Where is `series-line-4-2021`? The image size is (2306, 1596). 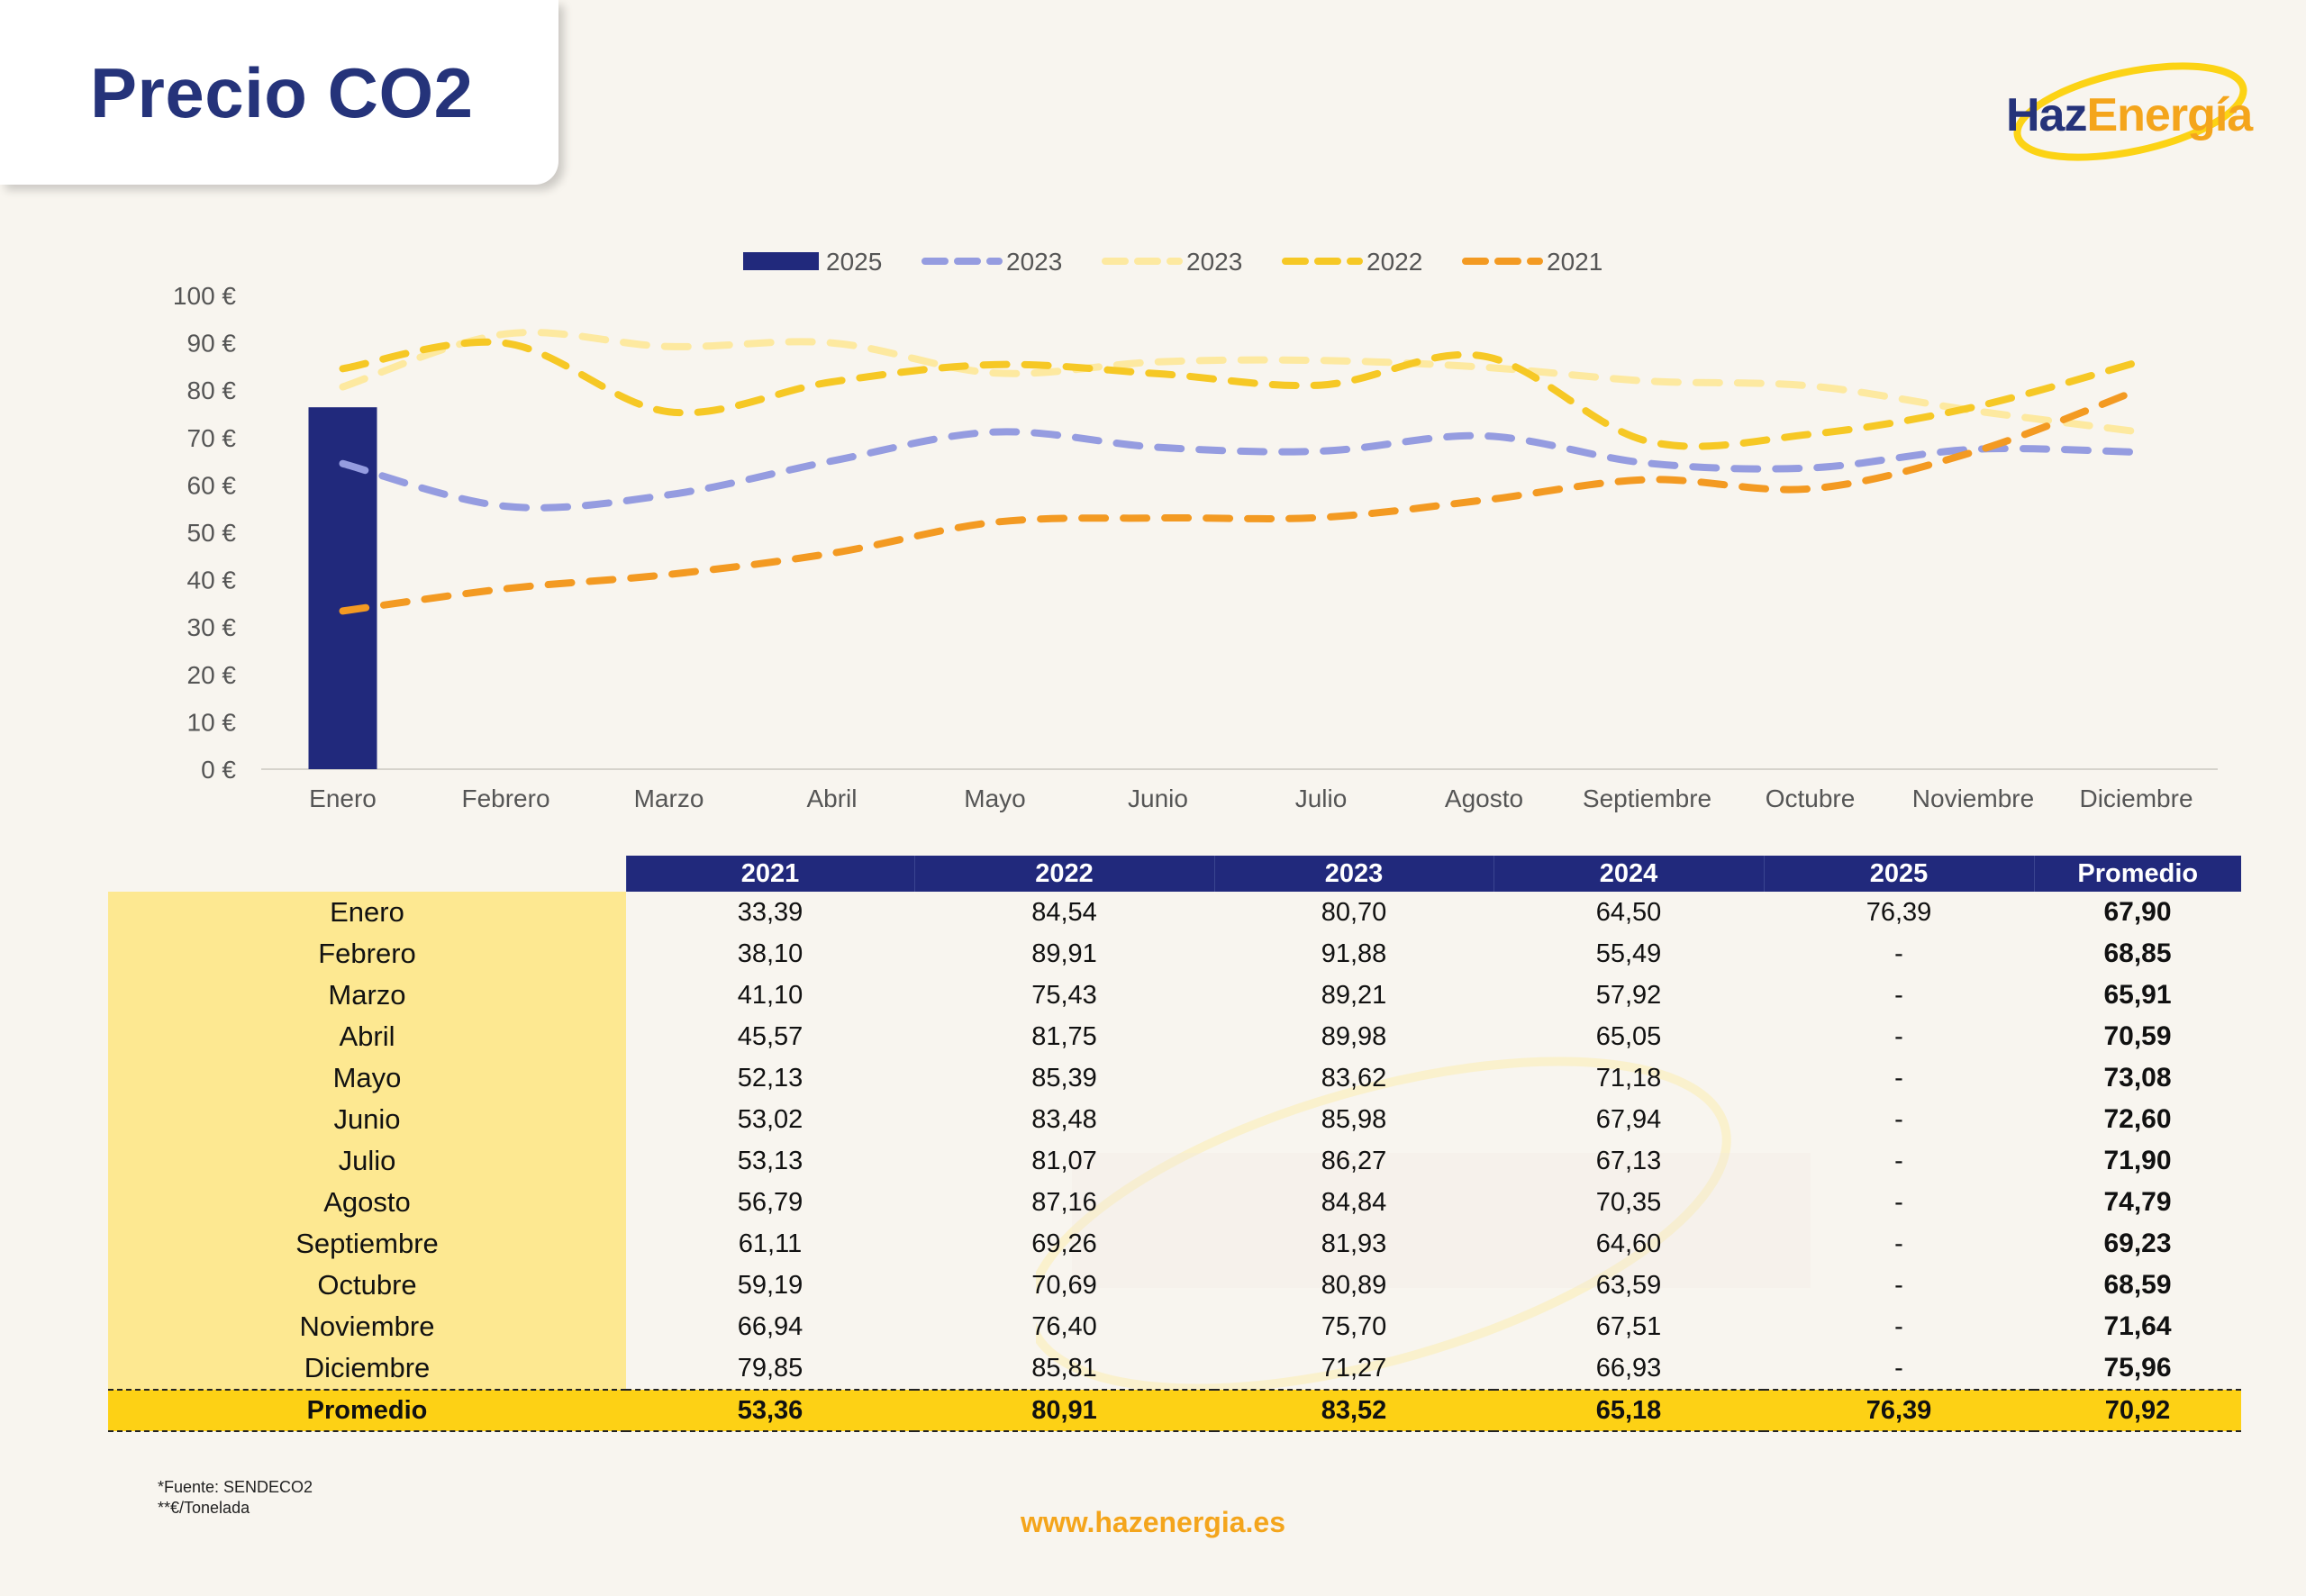
series-line-4-2021 is located at coordinates (1239, 501).